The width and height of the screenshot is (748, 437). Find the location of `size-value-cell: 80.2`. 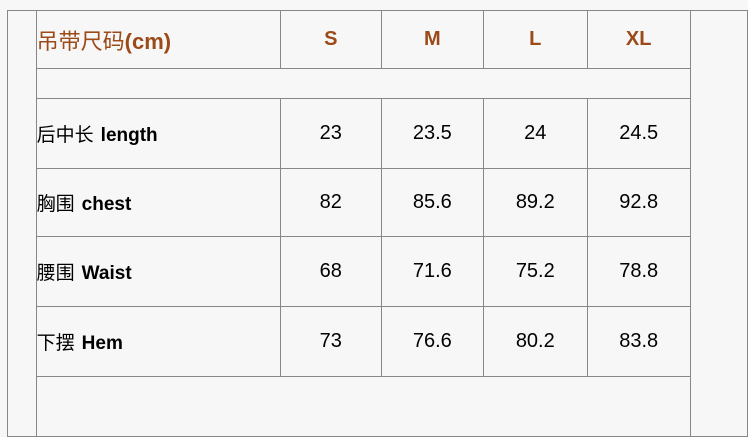

size-value-cell: 80.2 is located at coordinates (535, 341).